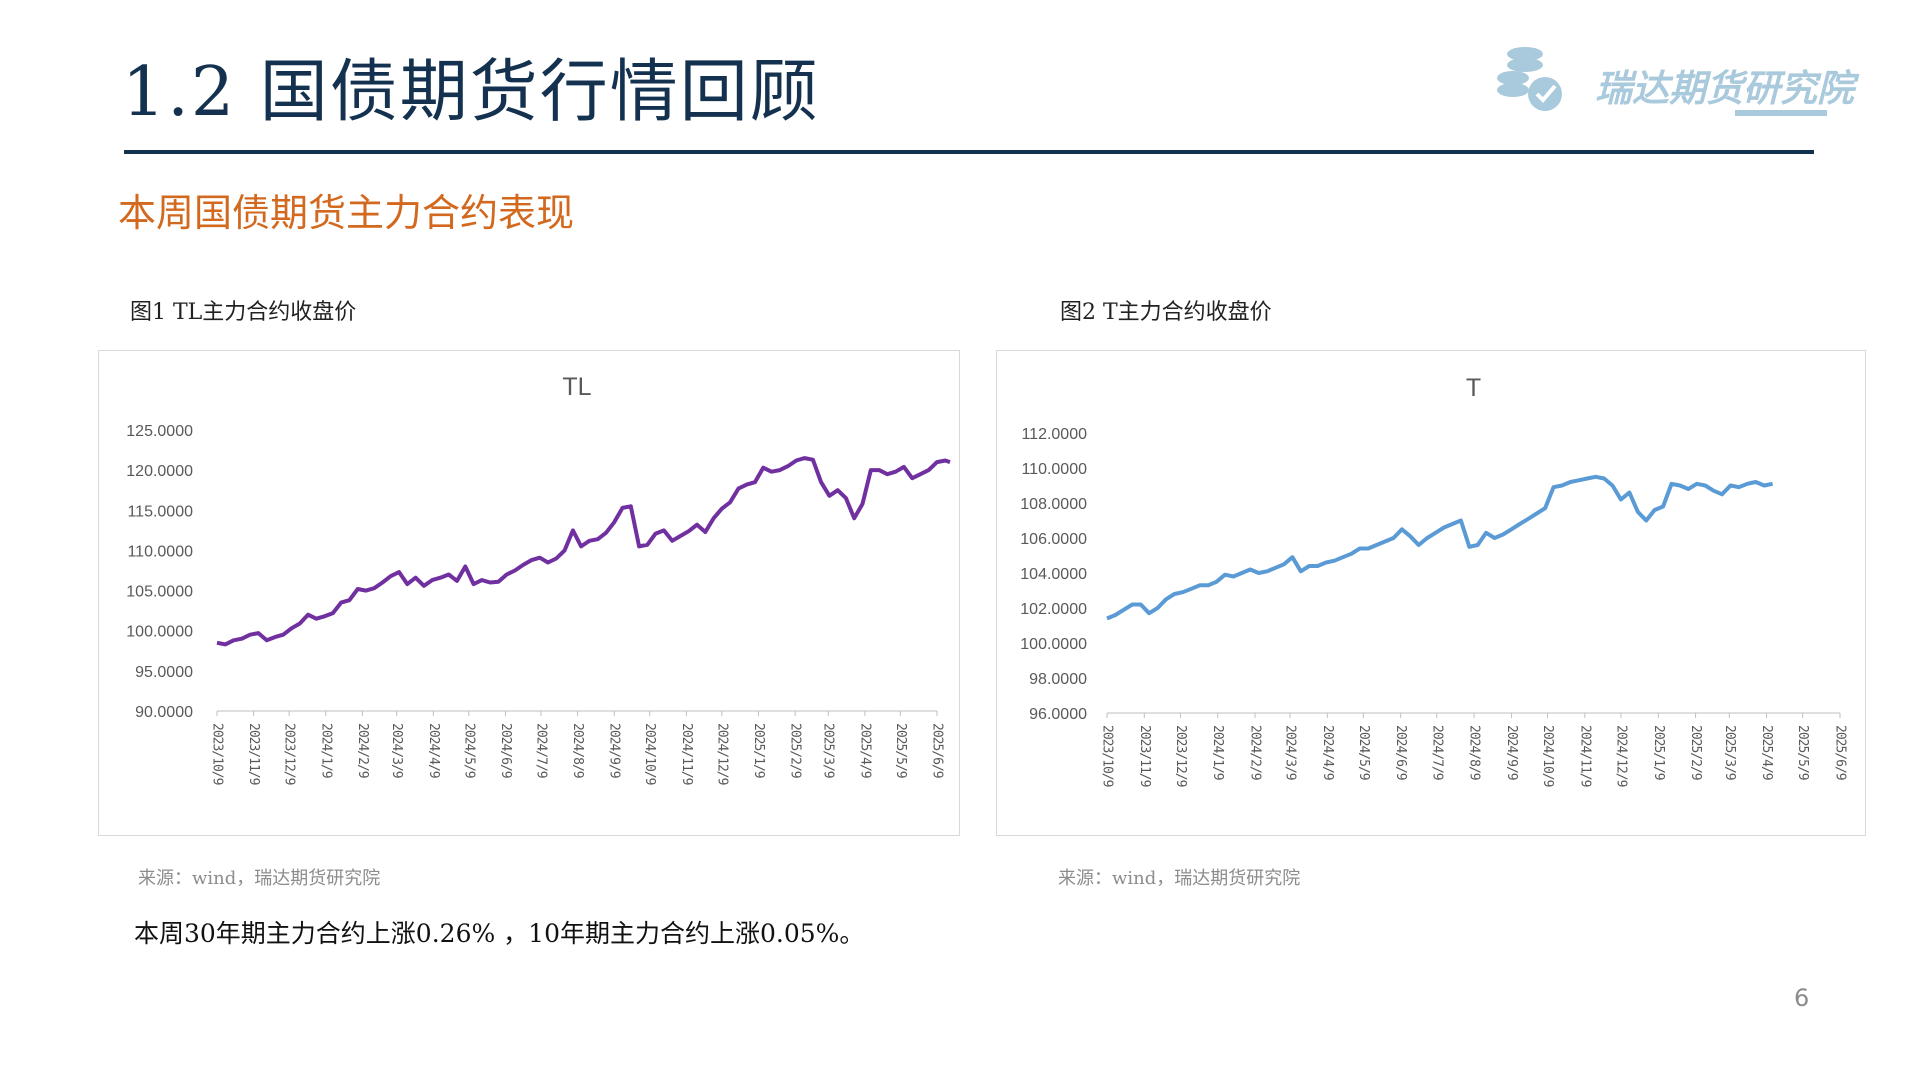 The height and width of the screenshot is (1080, 1920). I want to click on chart2-x-tick-label: 2025/5/9, so click(1802, 752).